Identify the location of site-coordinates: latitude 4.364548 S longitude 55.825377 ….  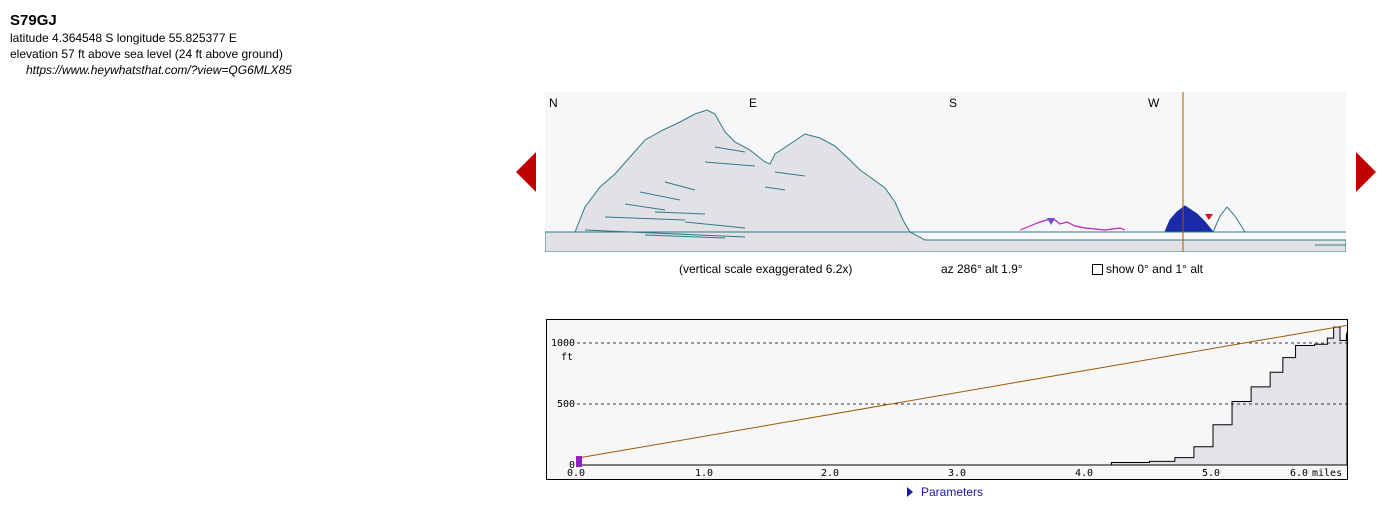
(123, 38).